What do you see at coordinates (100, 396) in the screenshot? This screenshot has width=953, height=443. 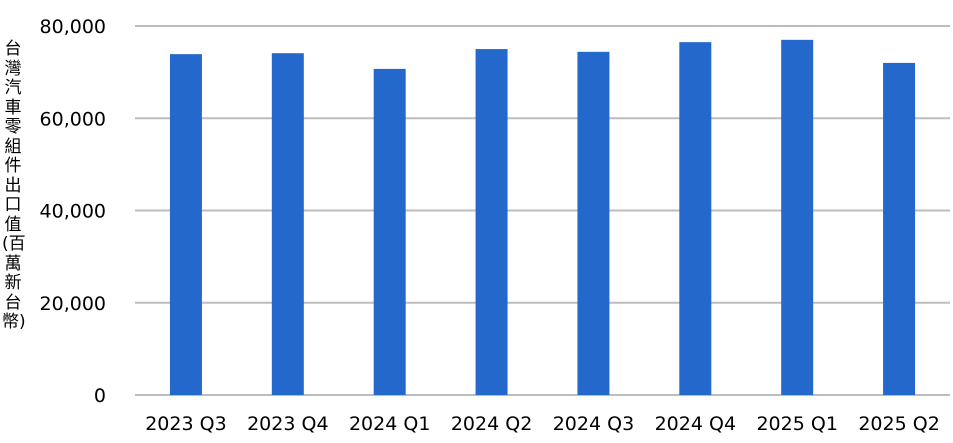 I see `y-tick-label: 0` at bounding box center [100, 396].